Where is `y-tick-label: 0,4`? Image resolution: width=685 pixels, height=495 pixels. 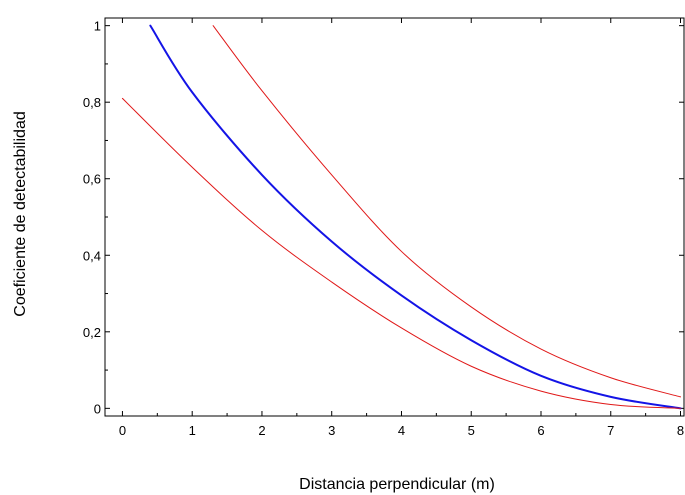 y-tick-label: 0,4 is located at coordinates (92, 255).